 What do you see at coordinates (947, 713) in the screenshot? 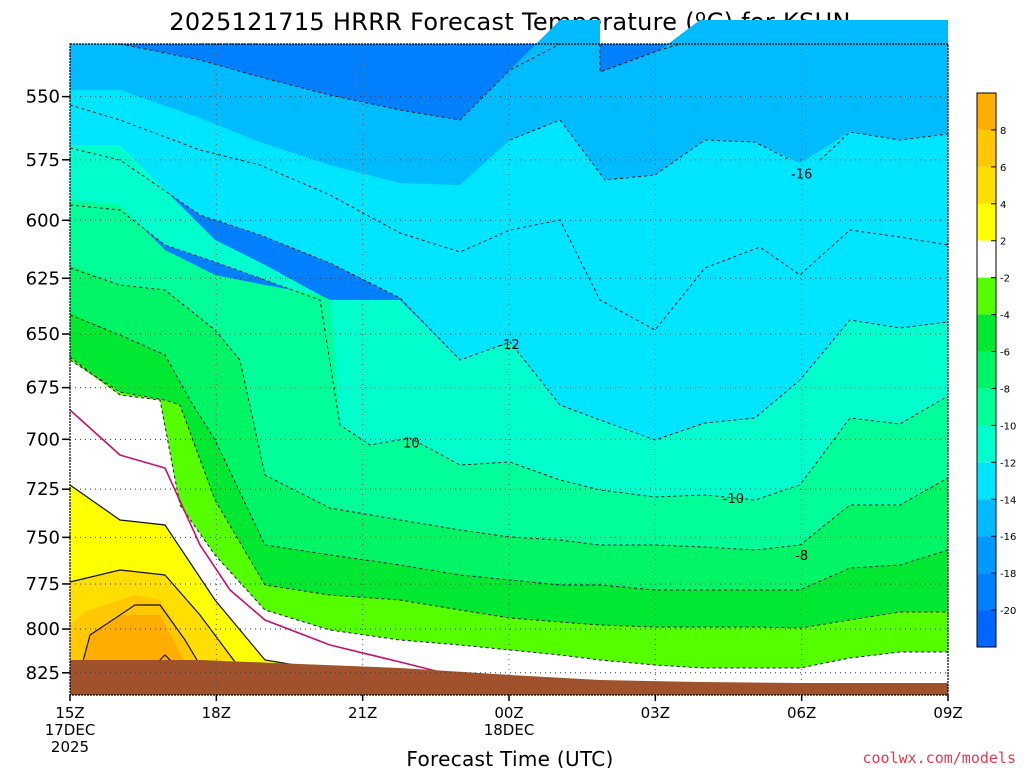
I see `x-tick-label: 09Z` at bounding box center [947, 713].